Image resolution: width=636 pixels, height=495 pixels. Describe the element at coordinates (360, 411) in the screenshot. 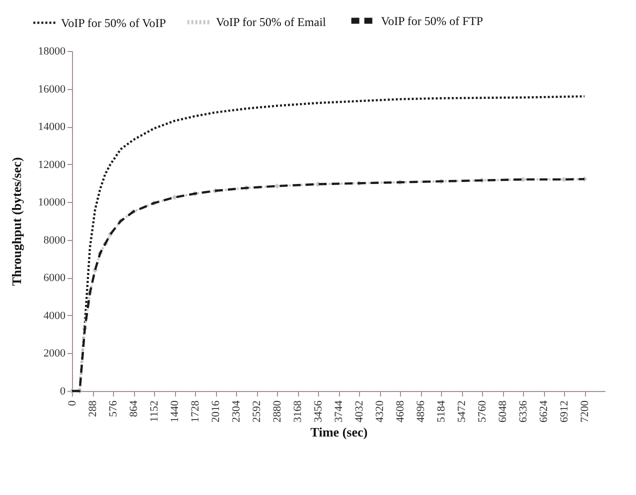

I see `x-tick-label: 4032` at that location.